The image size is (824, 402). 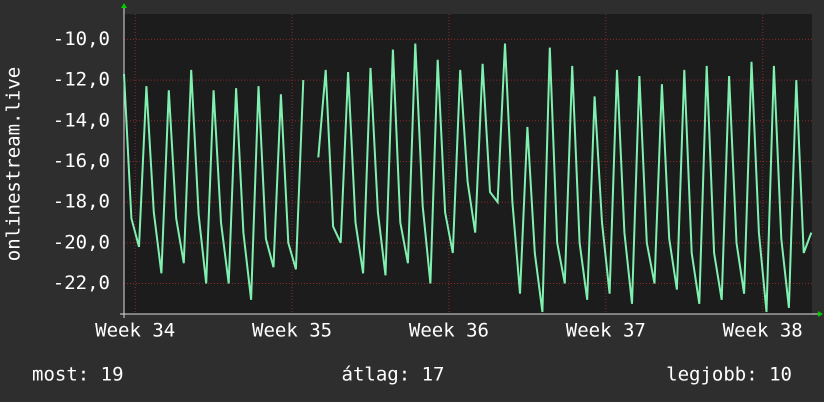 What do you see at coordinates (606, 331) in the screenshot?
I see `x-tick-label: Week 37` at bounding box center [606, 331].